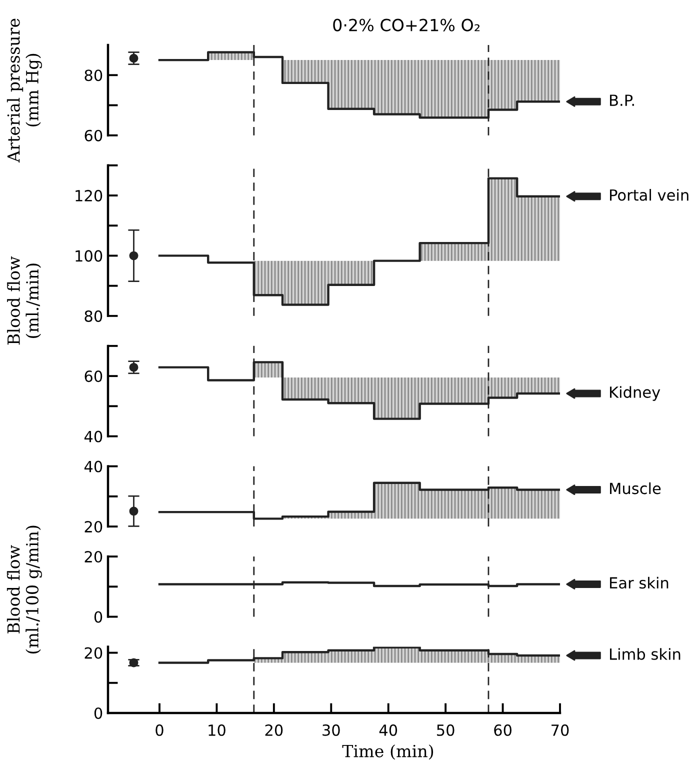 The width and height of the screenshot is (699, 775). I want to click on x-axis-title: Time (min), so click(388, 752).